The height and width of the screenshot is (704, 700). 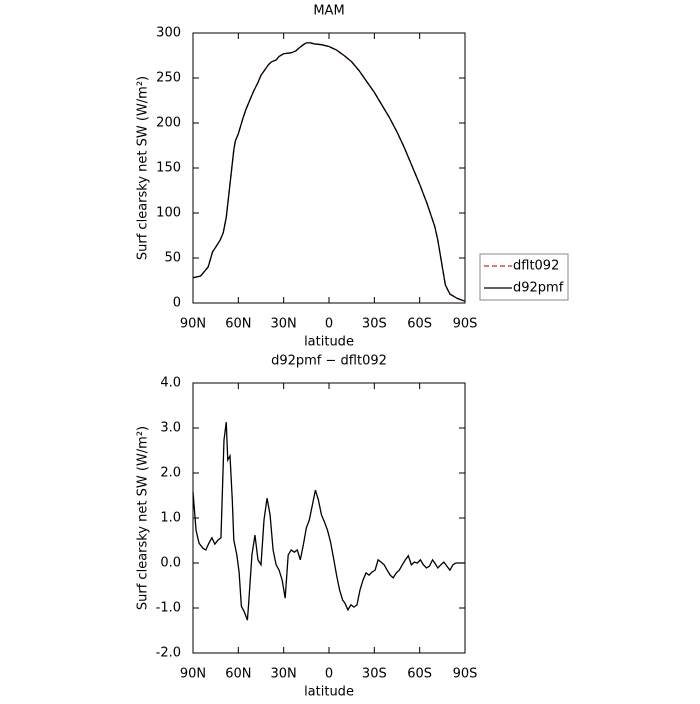 What do you see at coordinates (177, 303) in the screenshot?
I see `y-tick-label: 0` at bounding box center [177, 303].